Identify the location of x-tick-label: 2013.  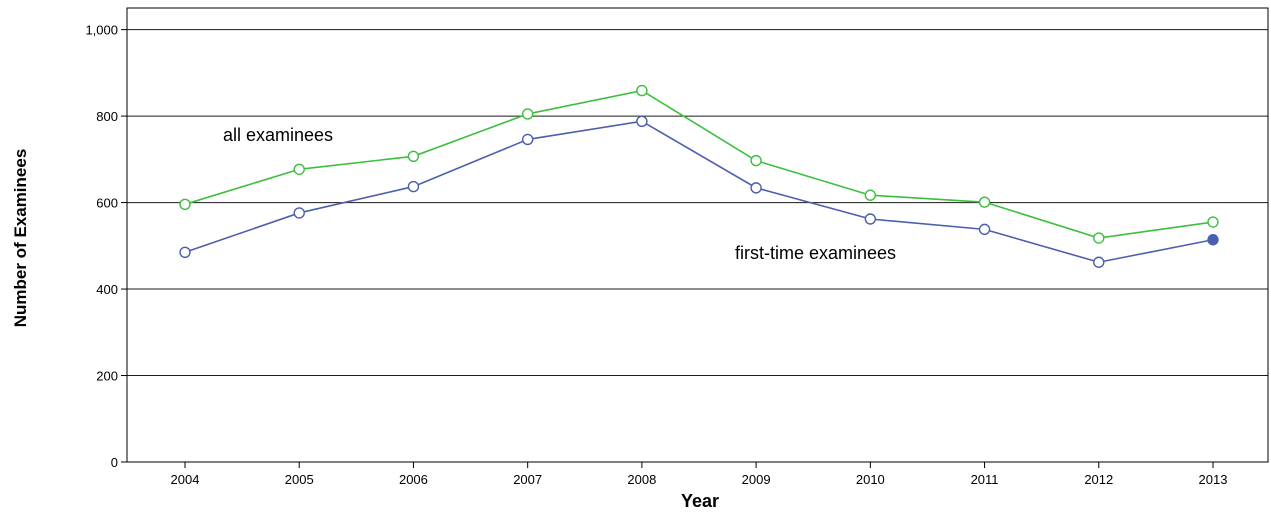
(1213, 479).